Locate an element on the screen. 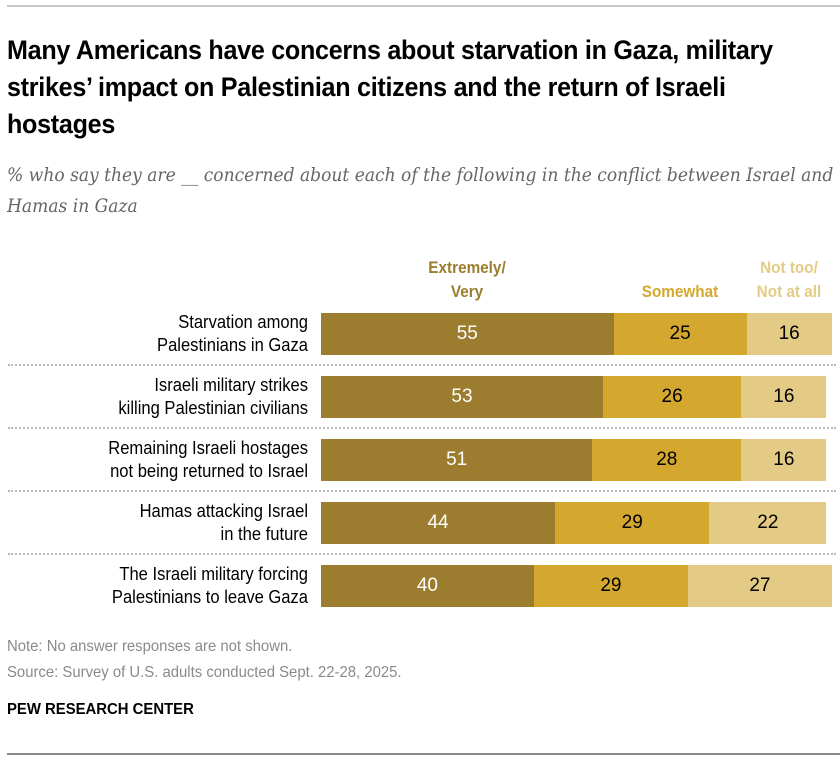 The height and width of the screenshot is (760, 840). data-label: 26 is located at coordinates (672, 396).